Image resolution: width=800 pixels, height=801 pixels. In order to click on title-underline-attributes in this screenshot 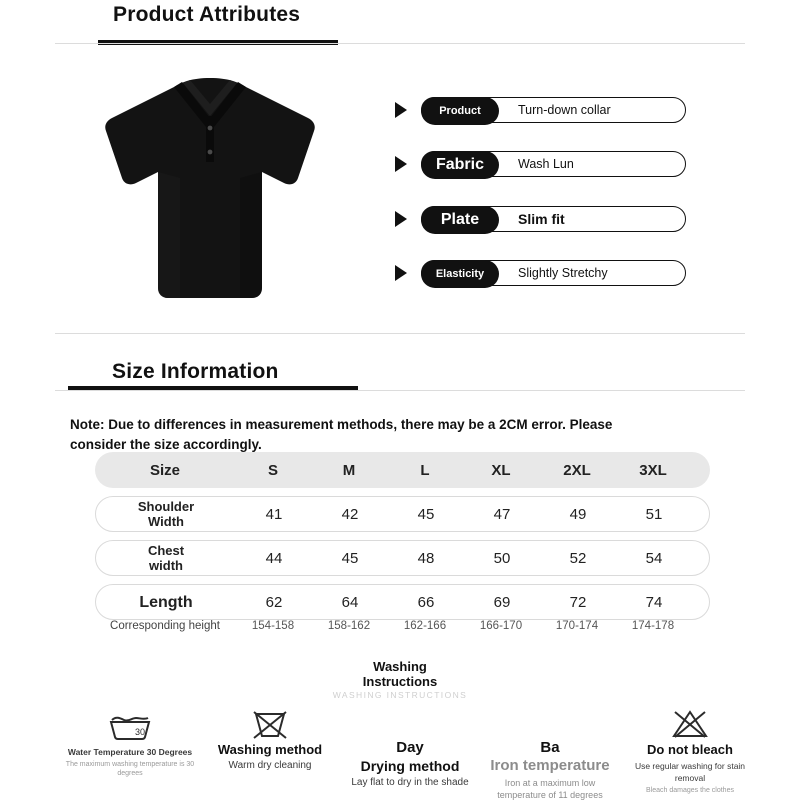, I will do `click(218, 42)`.